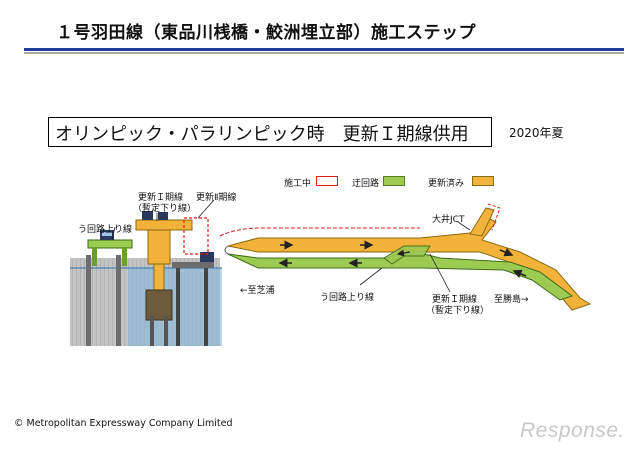 Image resolution: width=640 pixels, height=452 pixels. I want to click on title-rule-blue, so click(324, 49).